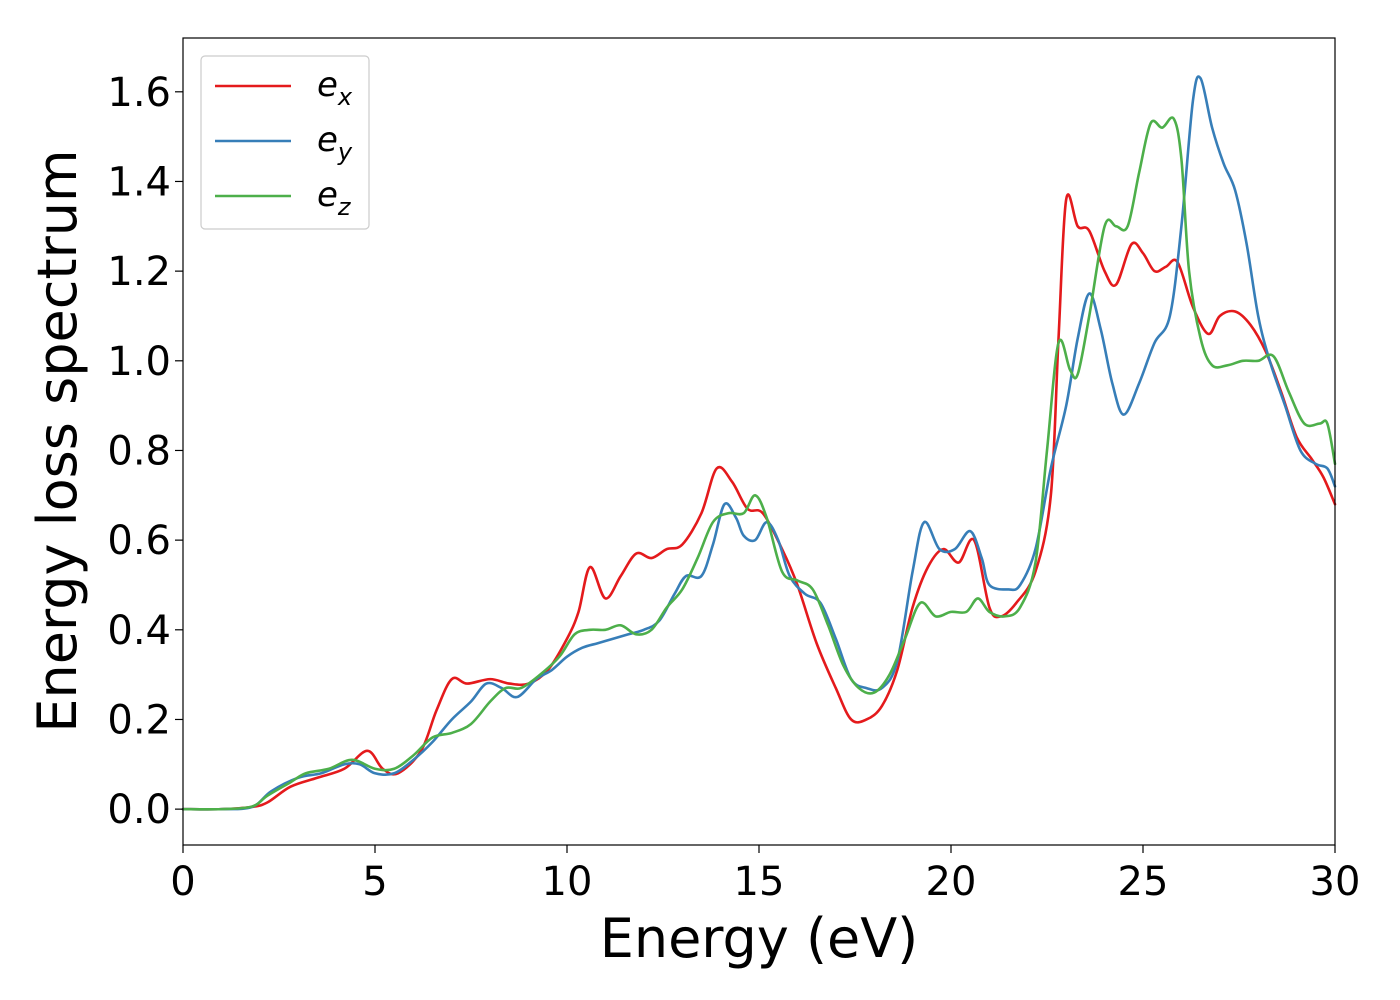  What do you see at coordinates (139, 93) in the screenshot?
I see `y-tick-label: 1.6` at bounding box center [139, 93].